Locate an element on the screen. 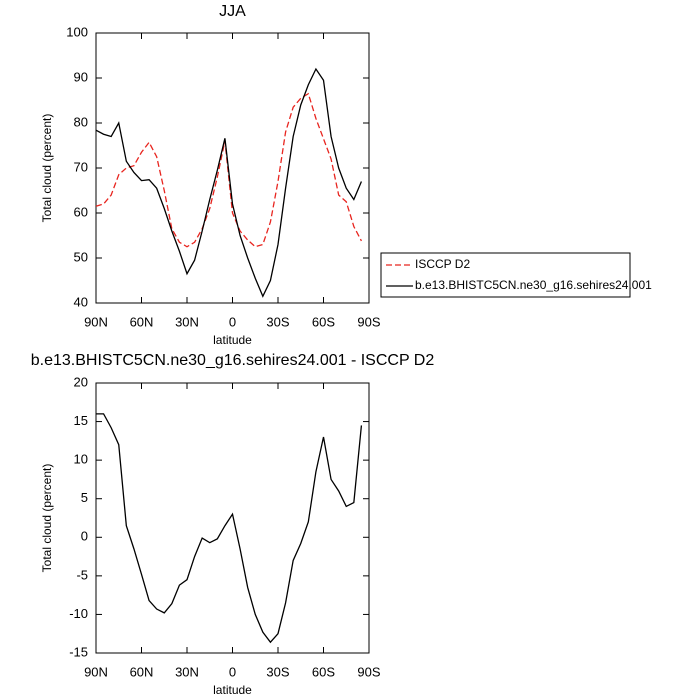 Image resolution: width=700 pixels, height=700 pixels. y-tick-label: 90 is located at coordinates (81, 76).